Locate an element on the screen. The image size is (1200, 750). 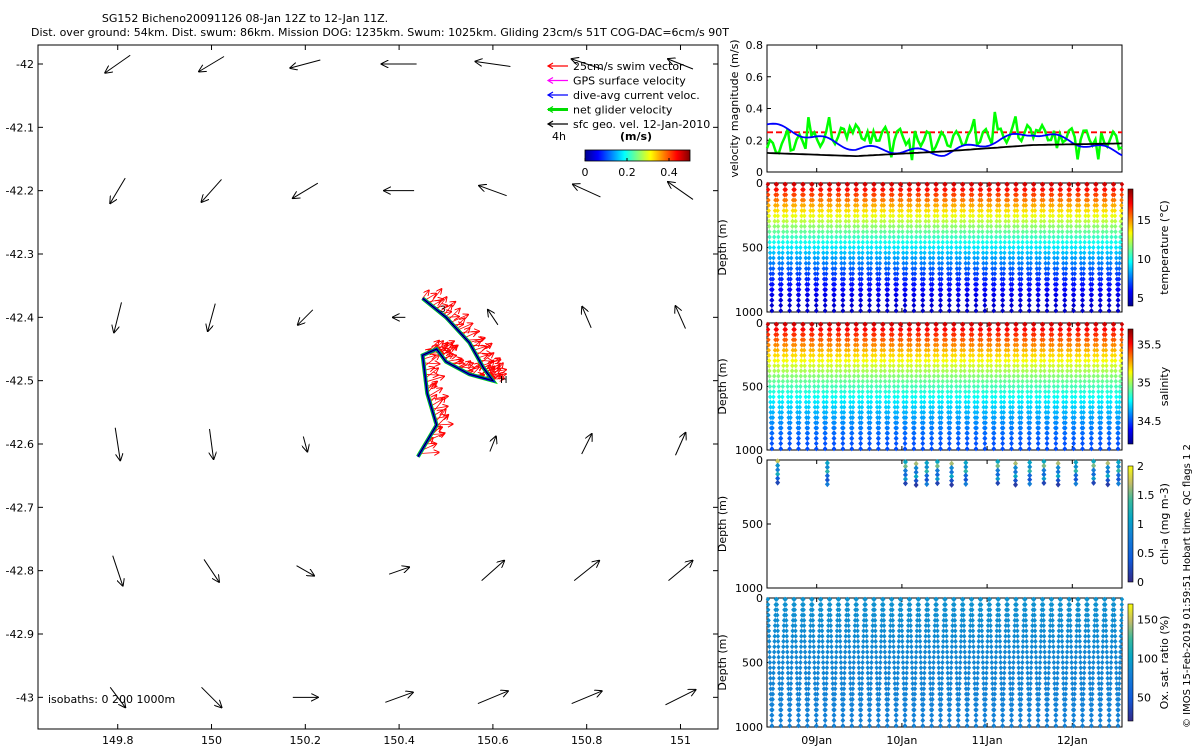
axes-frame is located at coordinates (944, 108).